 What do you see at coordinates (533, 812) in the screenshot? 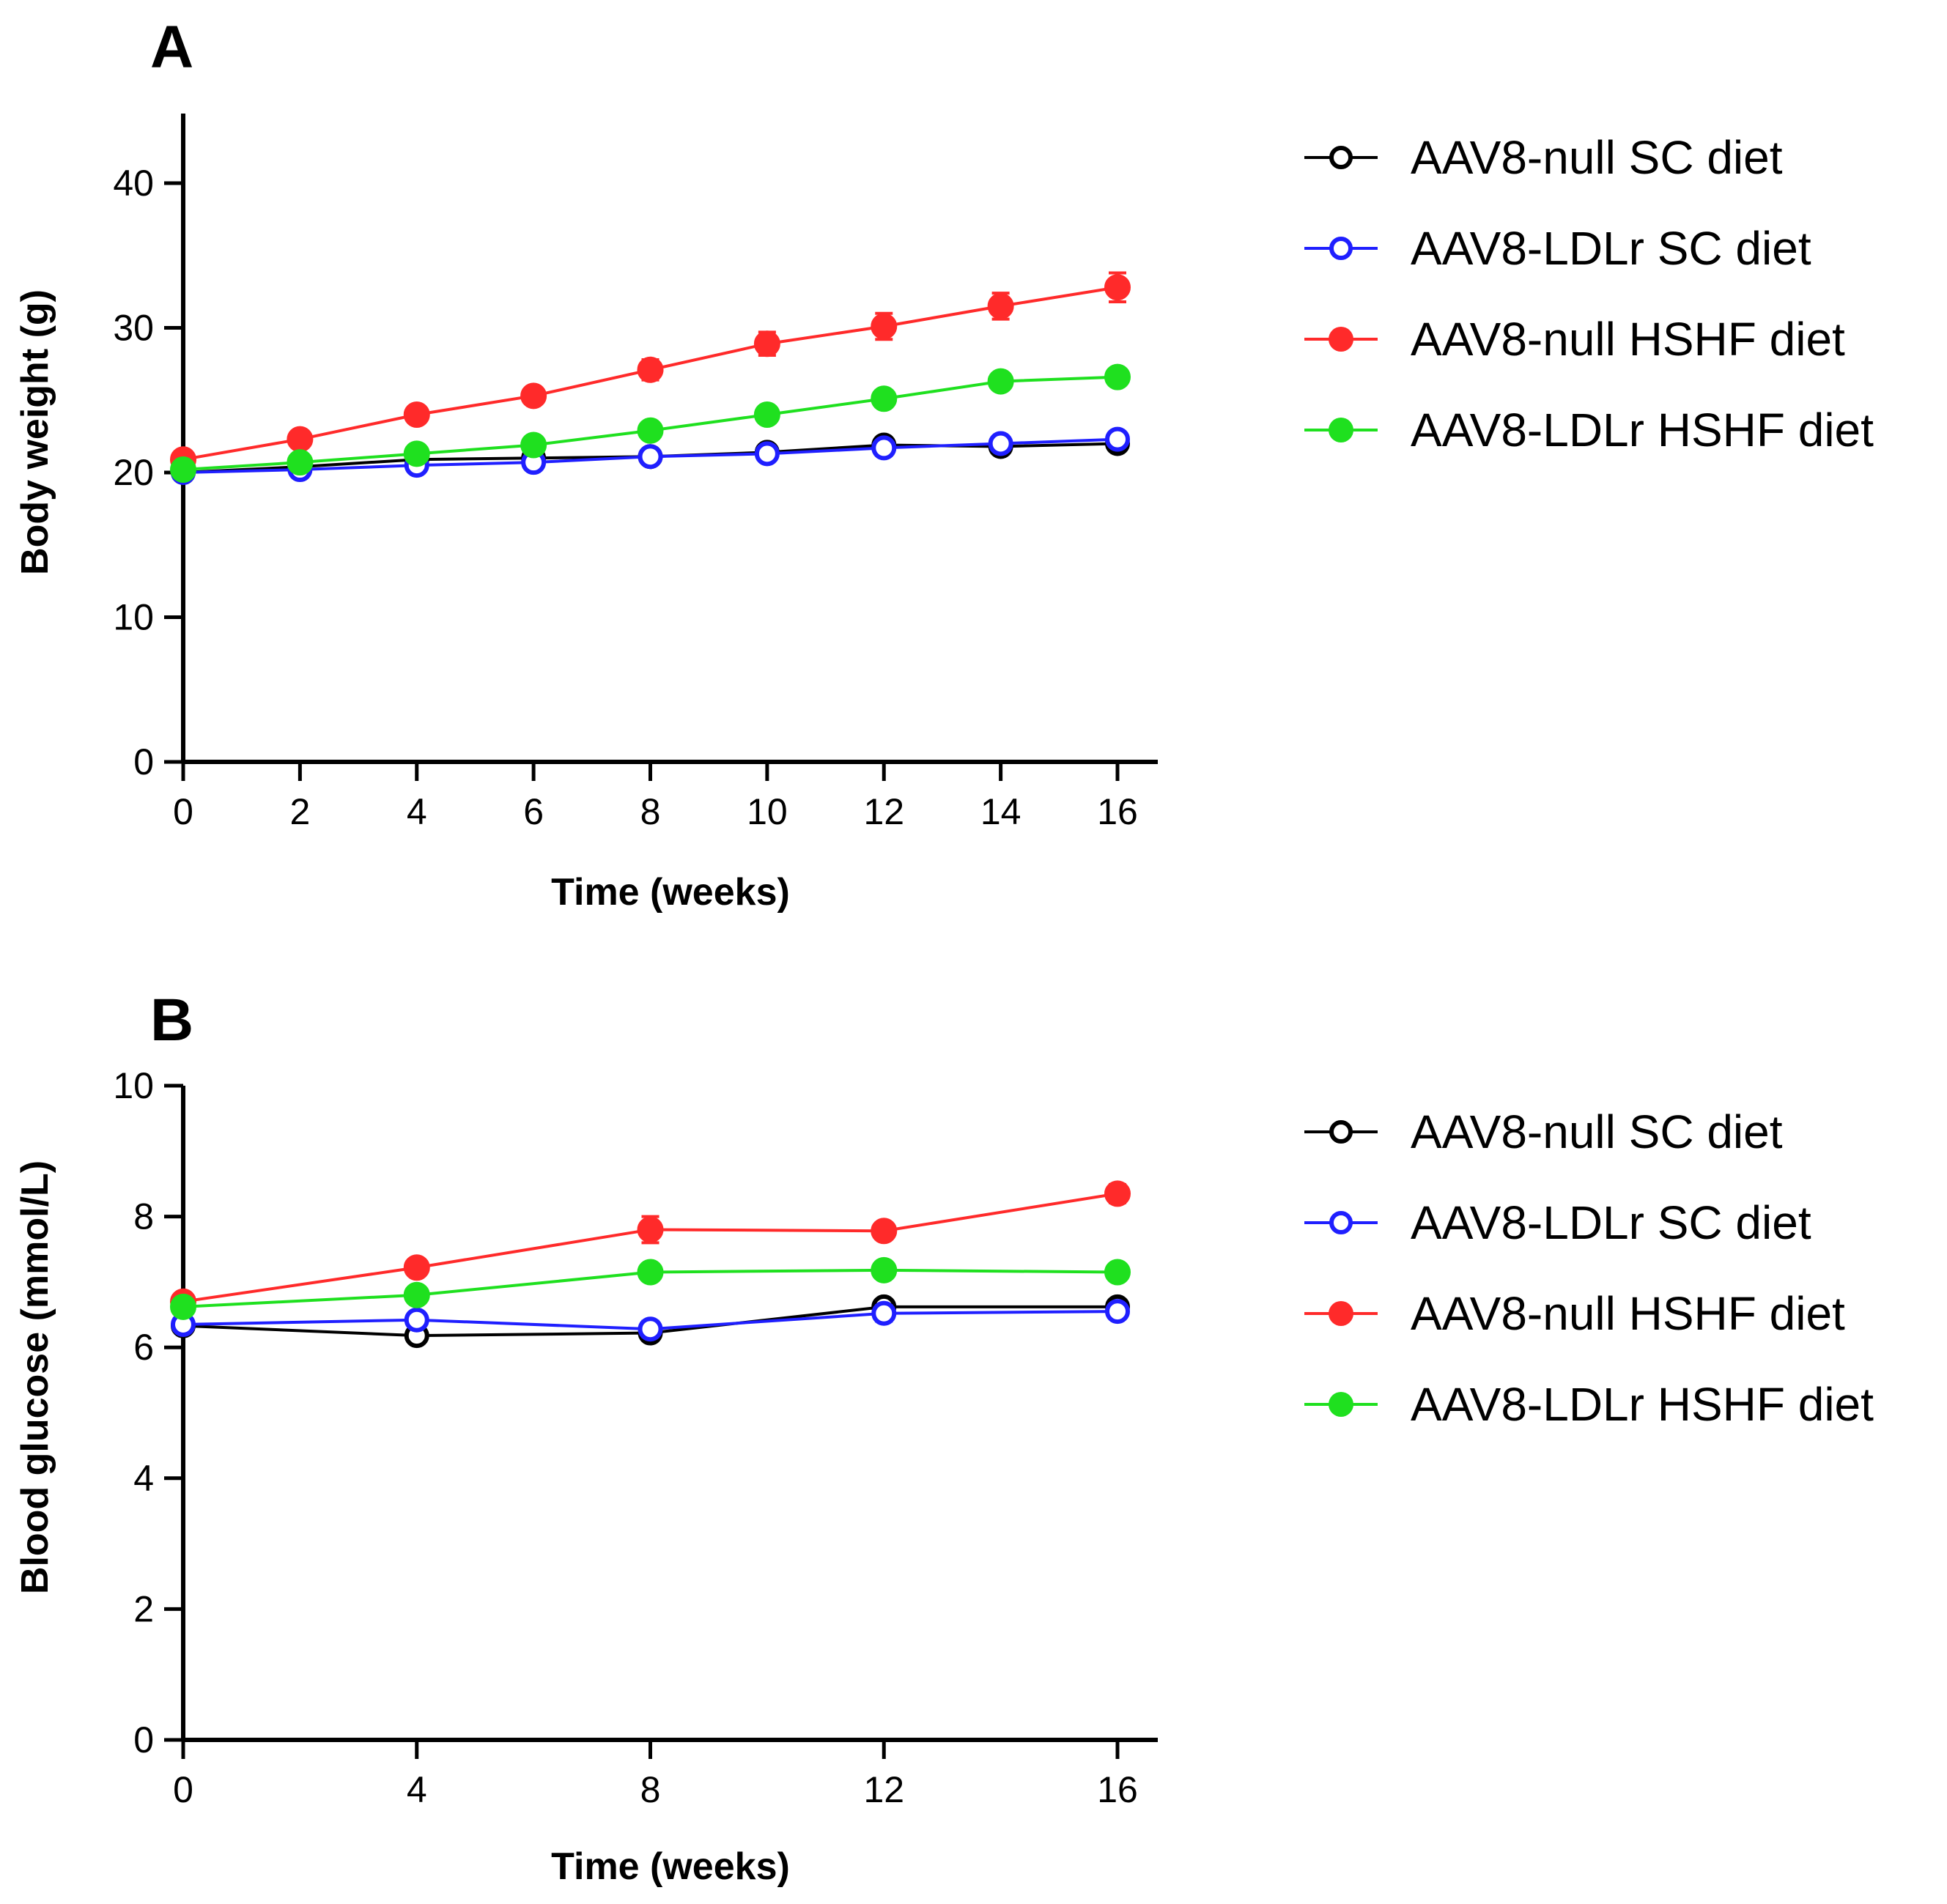
I see `x-tick-label: 6` at bounding box center [533, 812].